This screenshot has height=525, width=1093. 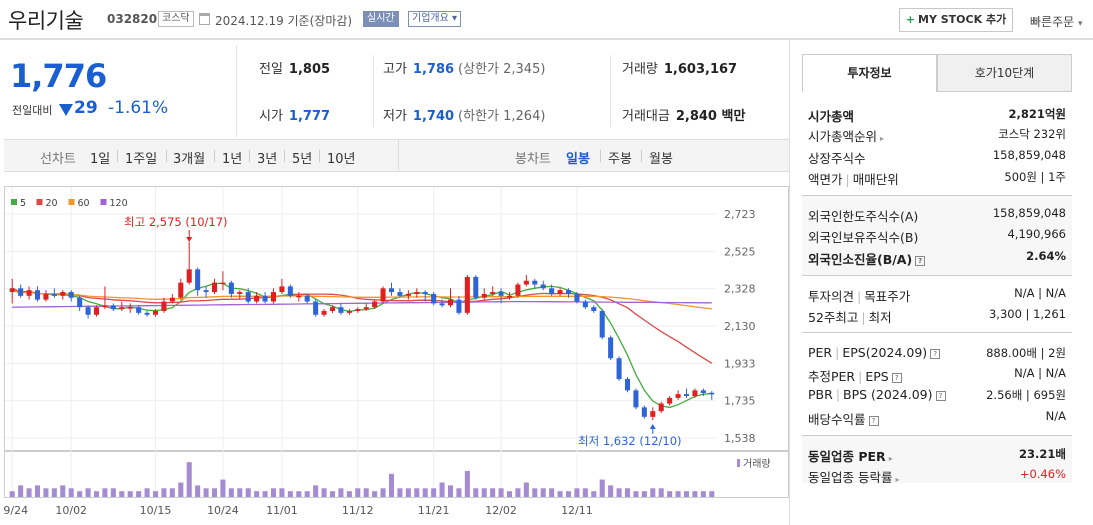 What do you see at coordinates (937, 134) in the screenshot?
I see `row-rank: 시가총액순위 ▸ 코스닥 232위` at bounding box center [937, 134].